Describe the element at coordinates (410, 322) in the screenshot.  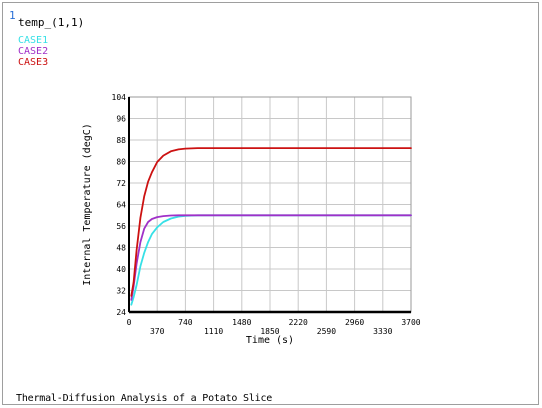
I see `x-tick-label: 3700` at that location.